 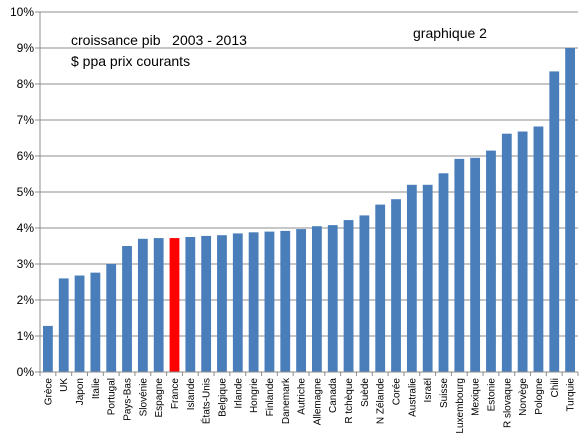 I want to click on y-tick-label: 7%, so click(x=26, y=120).